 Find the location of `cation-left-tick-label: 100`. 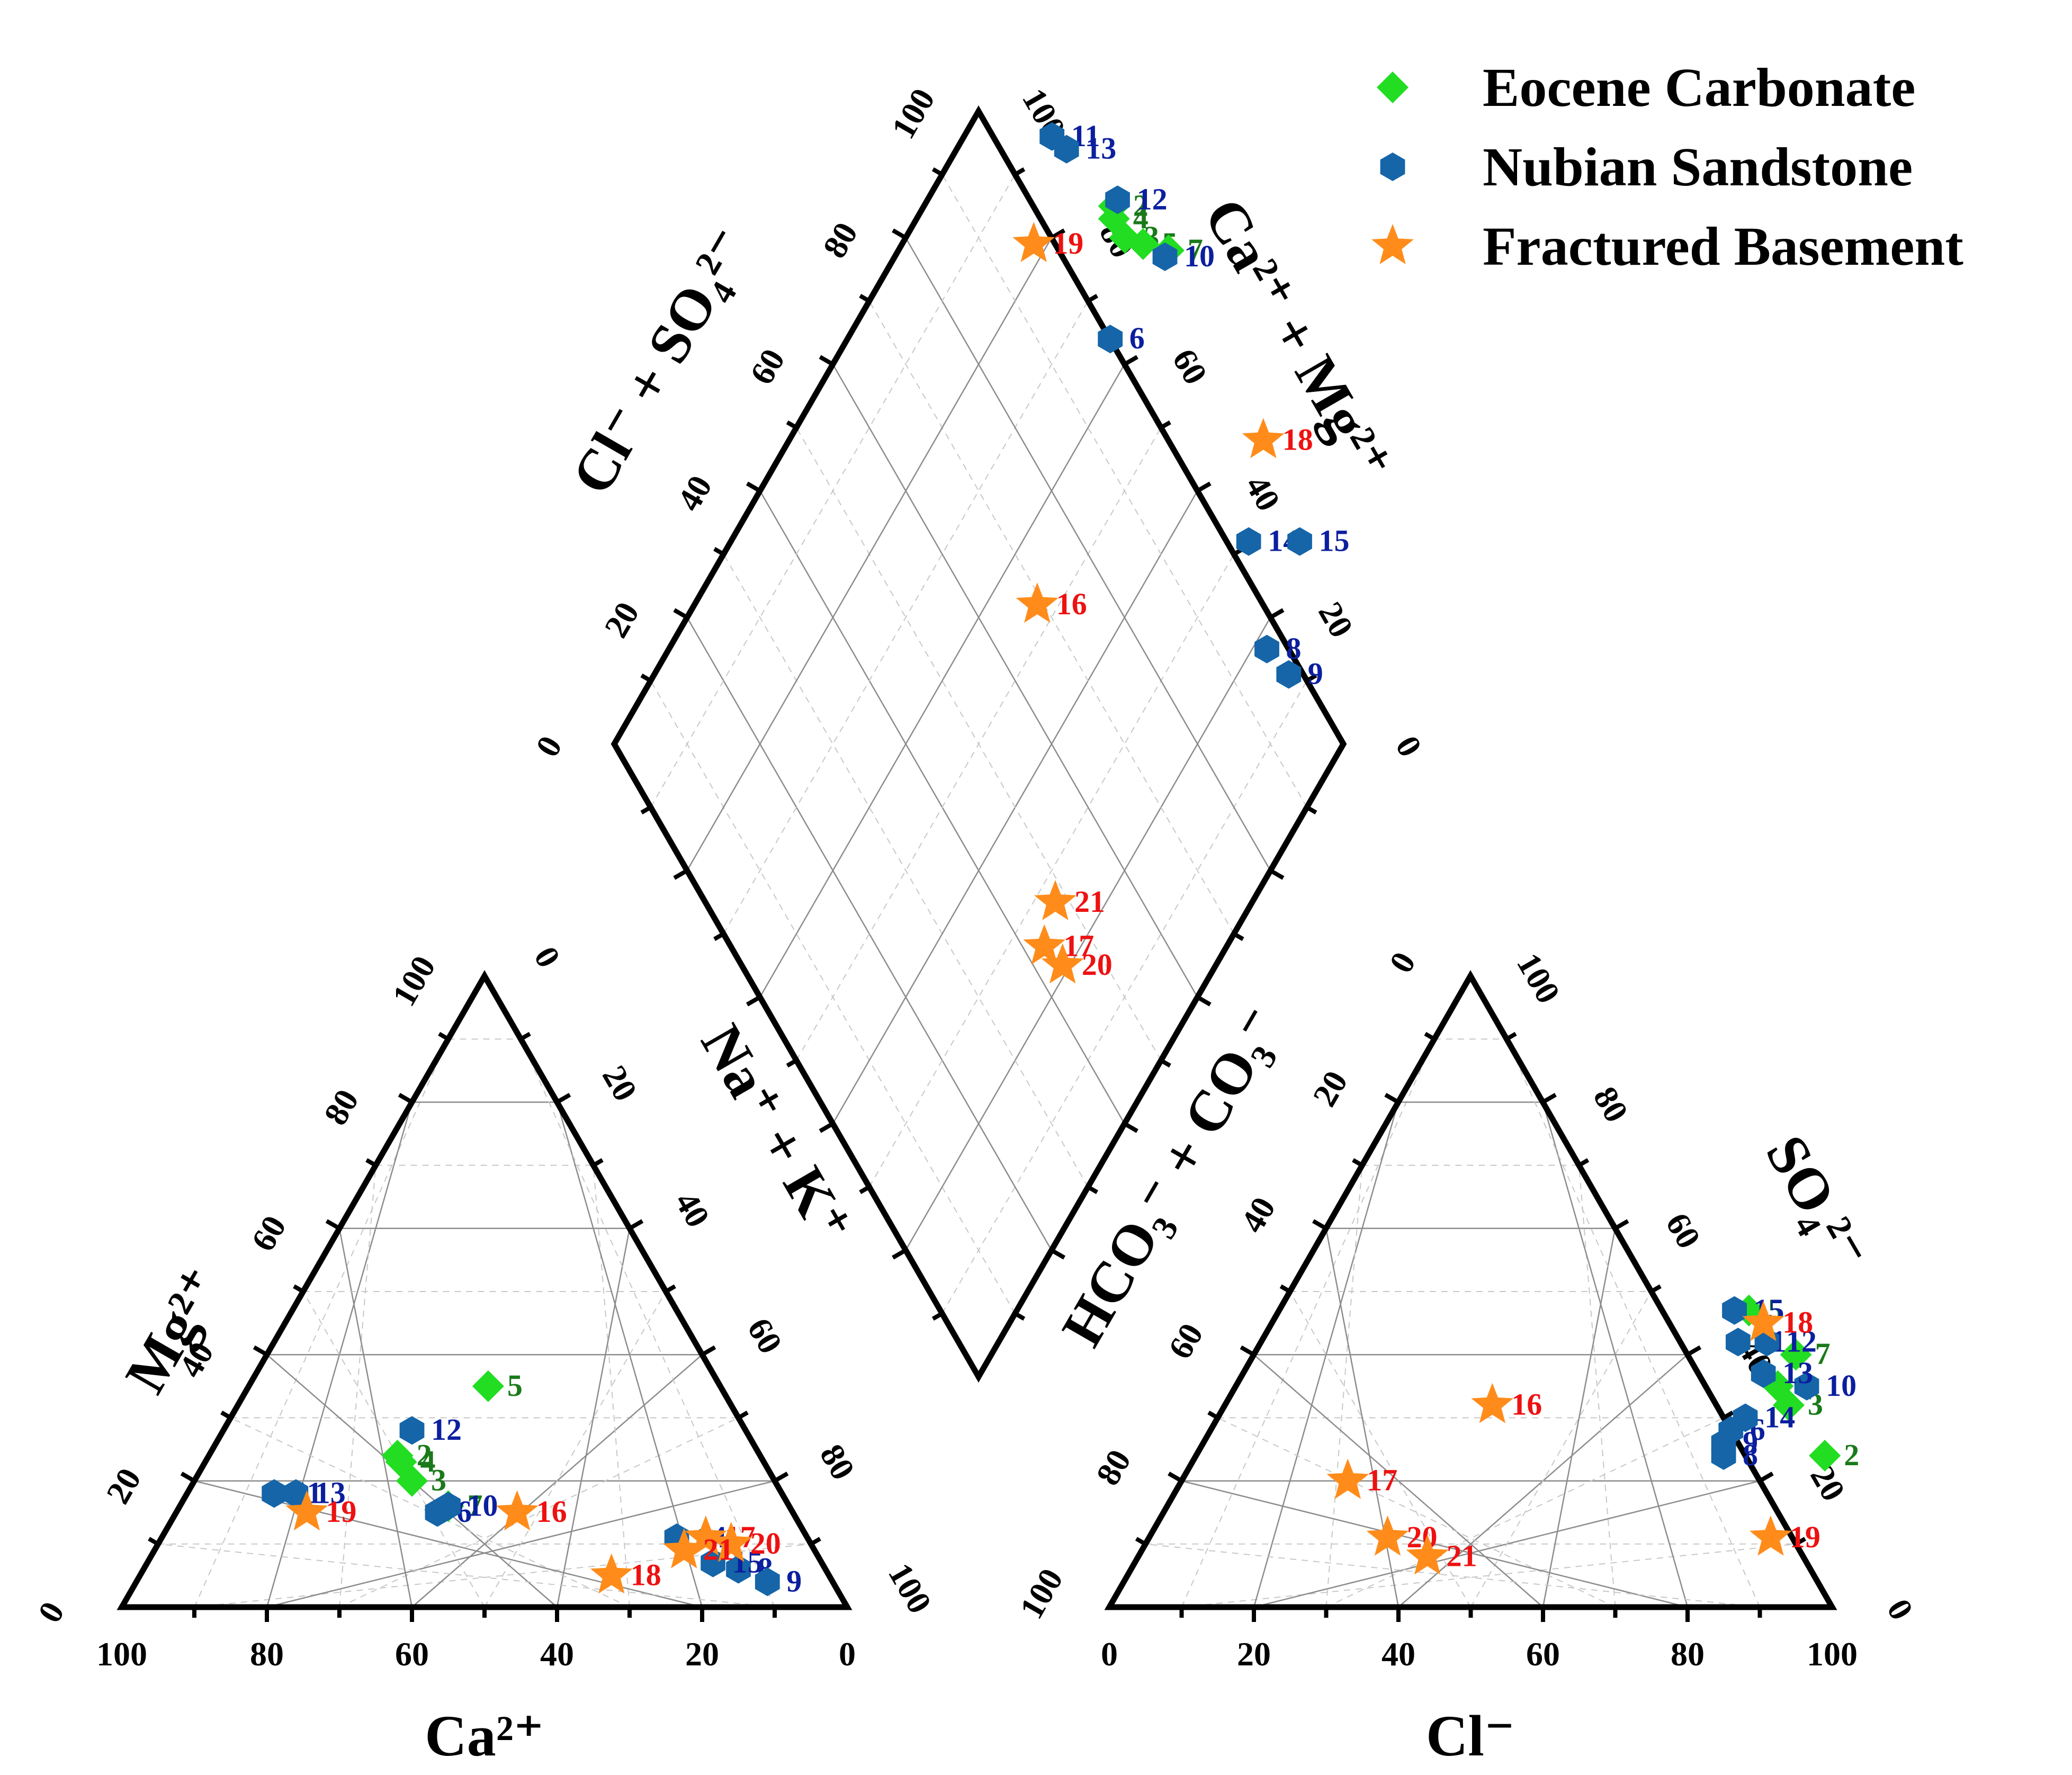

cation-left-tick-label: 100 is located at coordinates (414, 981).